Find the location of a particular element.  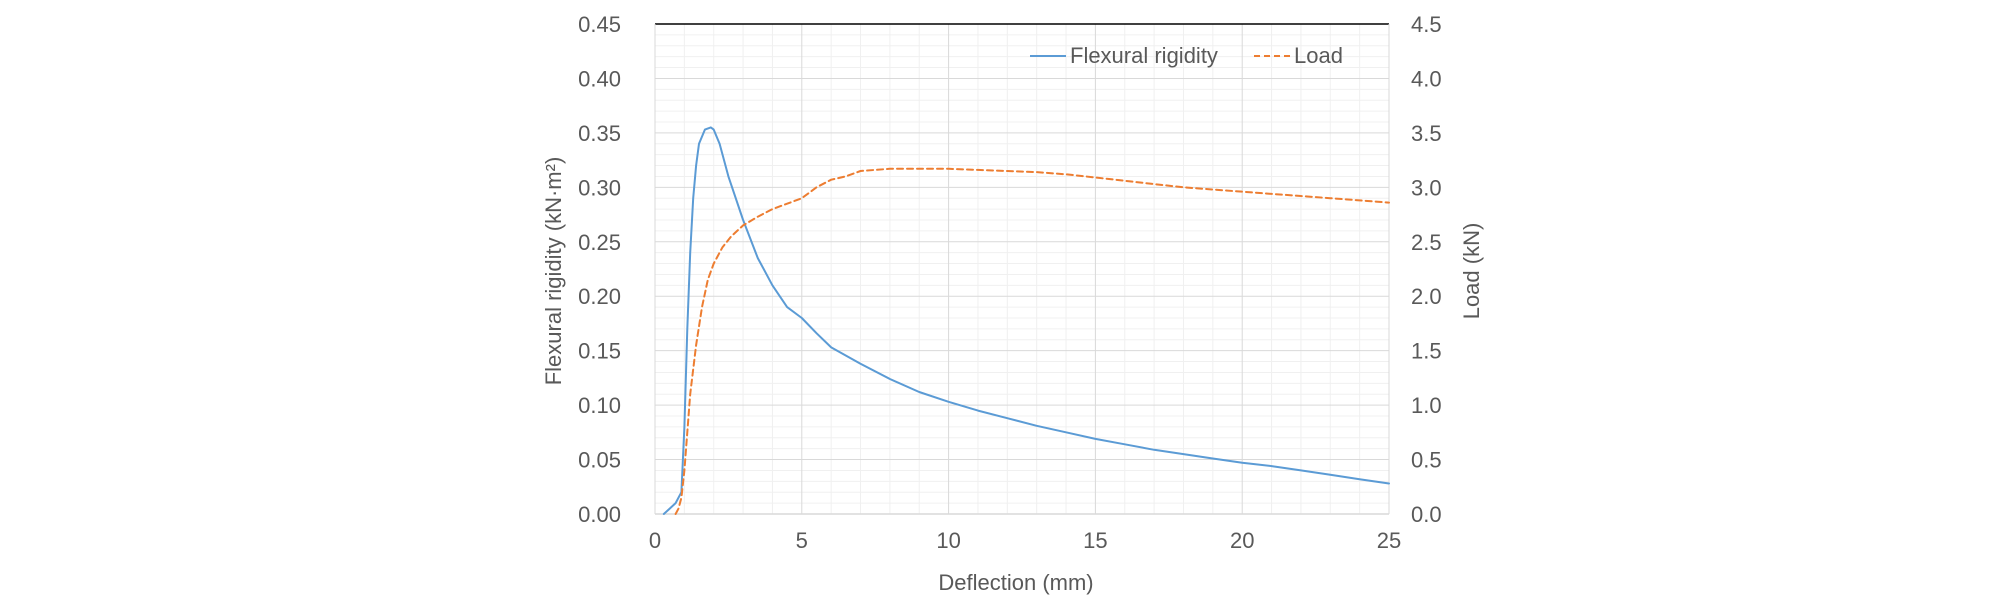

right-y-tick-label: 1.5 is located at coordinates (1426, 351).